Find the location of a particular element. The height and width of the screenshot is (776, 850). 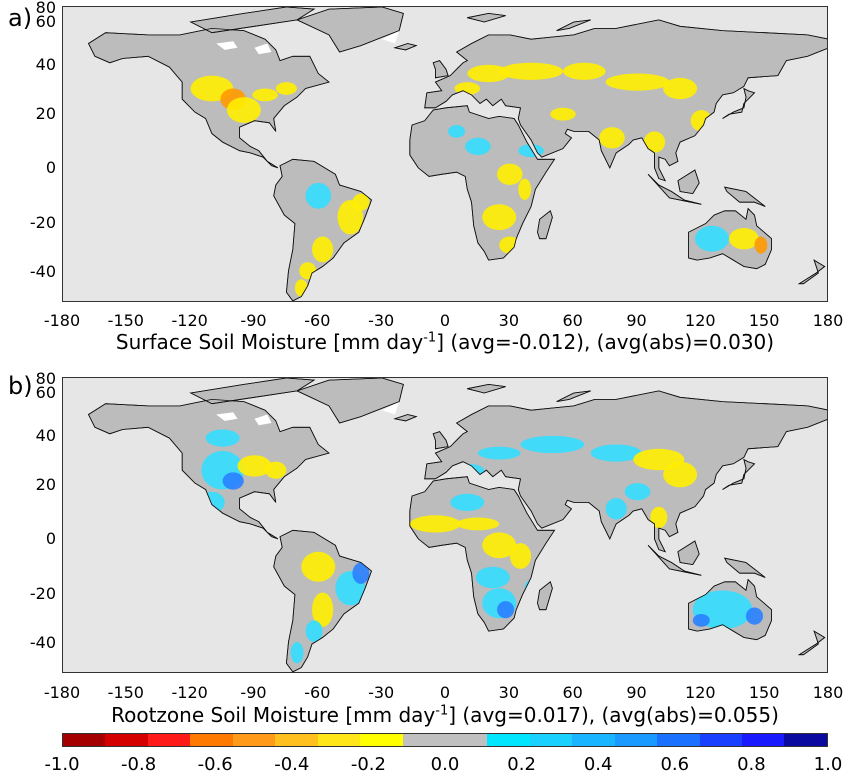

panel-b-label: b) is located at coordinates (20, 386).